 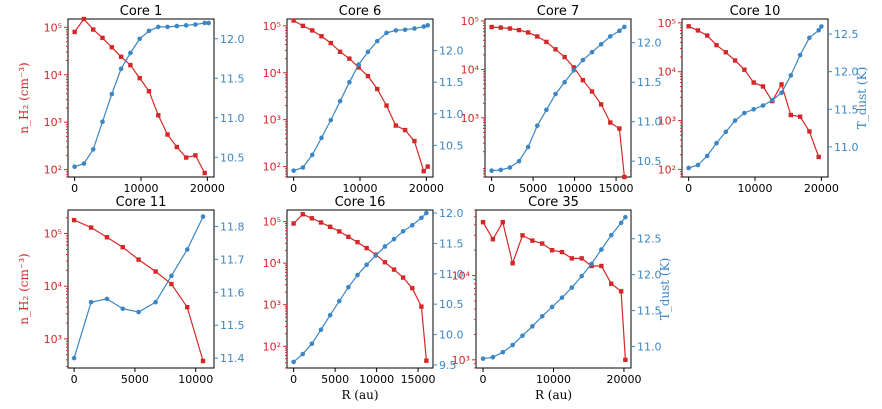 I want to click on y-left-tick-label: 10⁵, so click(x=53, y=234).